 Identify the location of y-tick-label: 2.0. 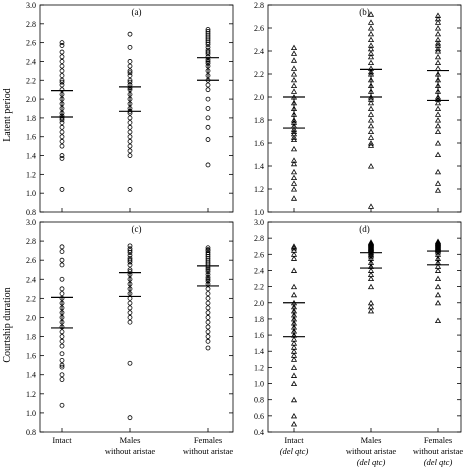
(31, 99).